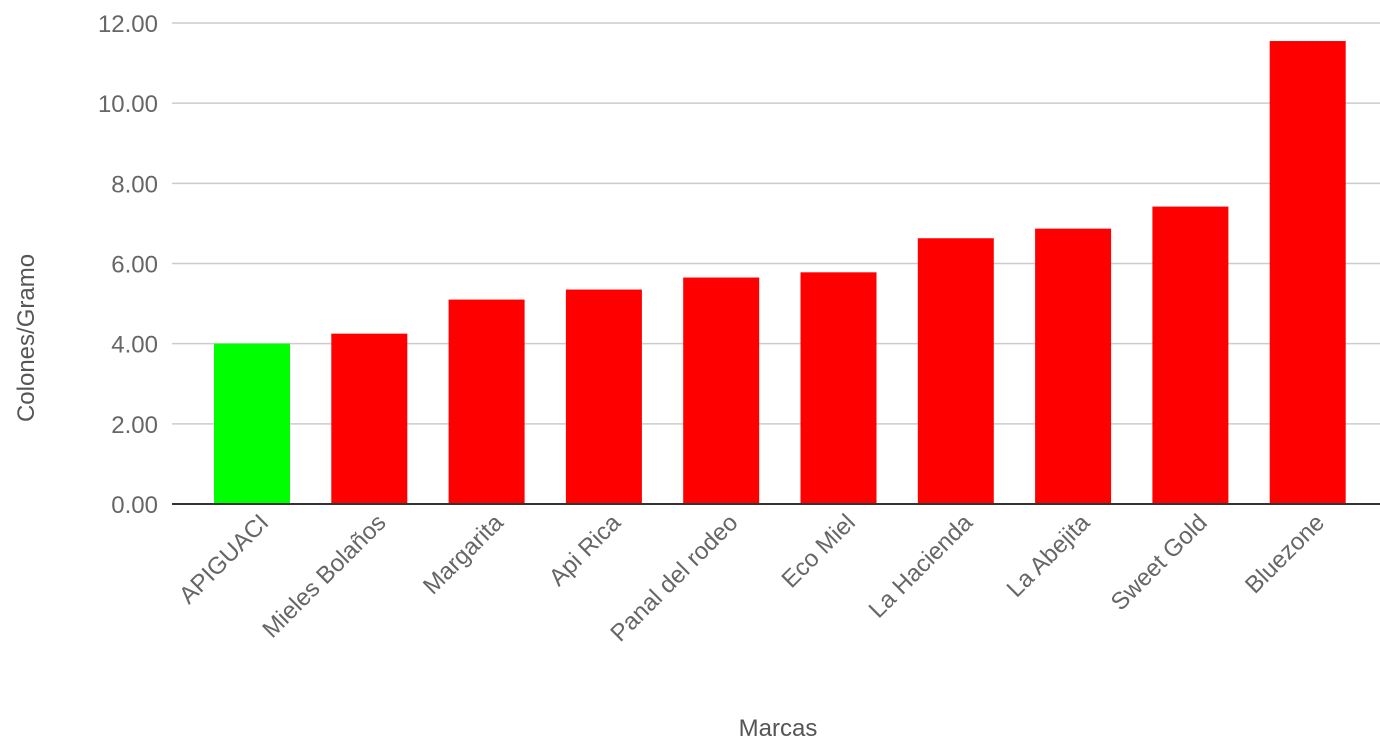  Describe the element at coordinates (585, 550) in the screenshot. I see `x-tick-label: Api Rica` at that location.